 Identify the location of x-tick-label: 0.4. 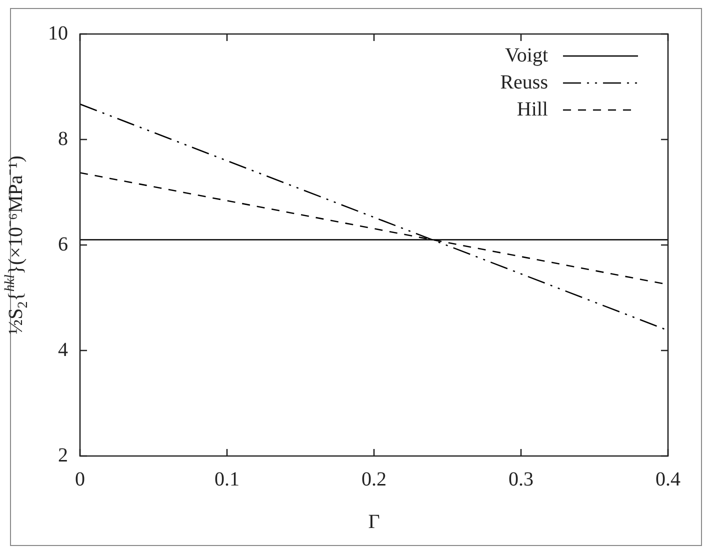
(668, 479).